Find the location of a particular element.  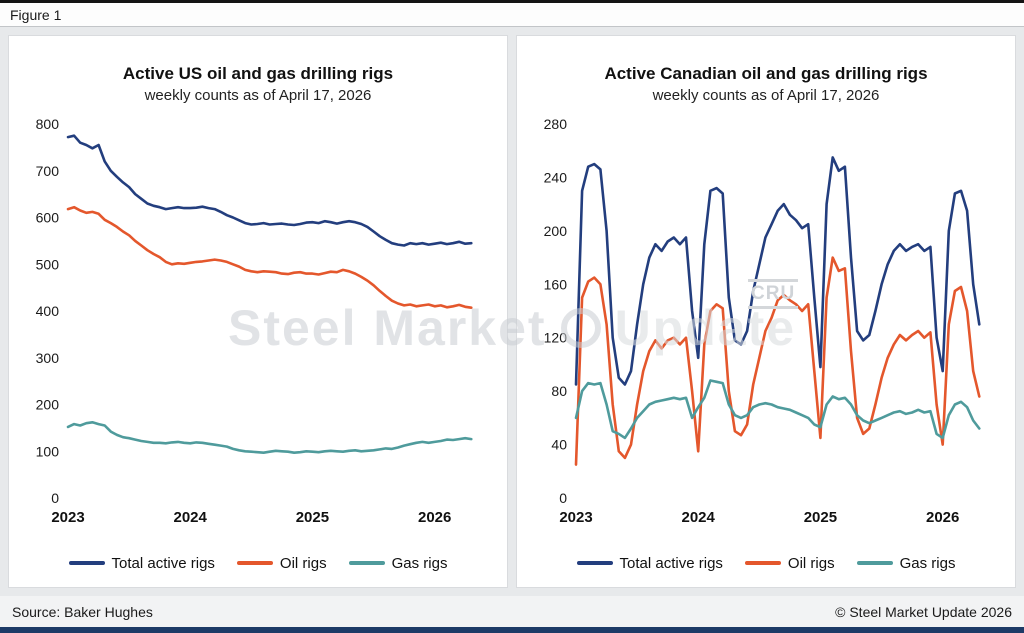

us-chart-title: Active US oil and gas drilling rigs is located at coordinates (258, 73).